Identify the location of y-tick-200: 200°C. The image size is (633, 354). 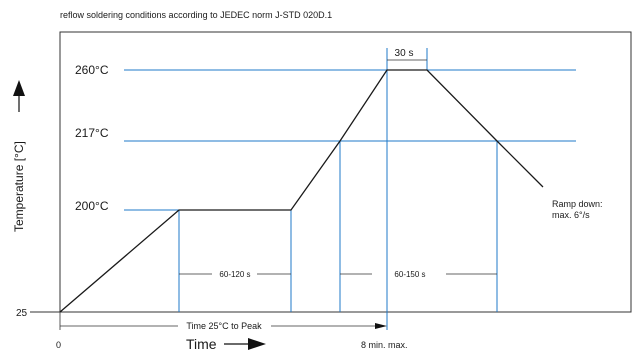
(92, 206).